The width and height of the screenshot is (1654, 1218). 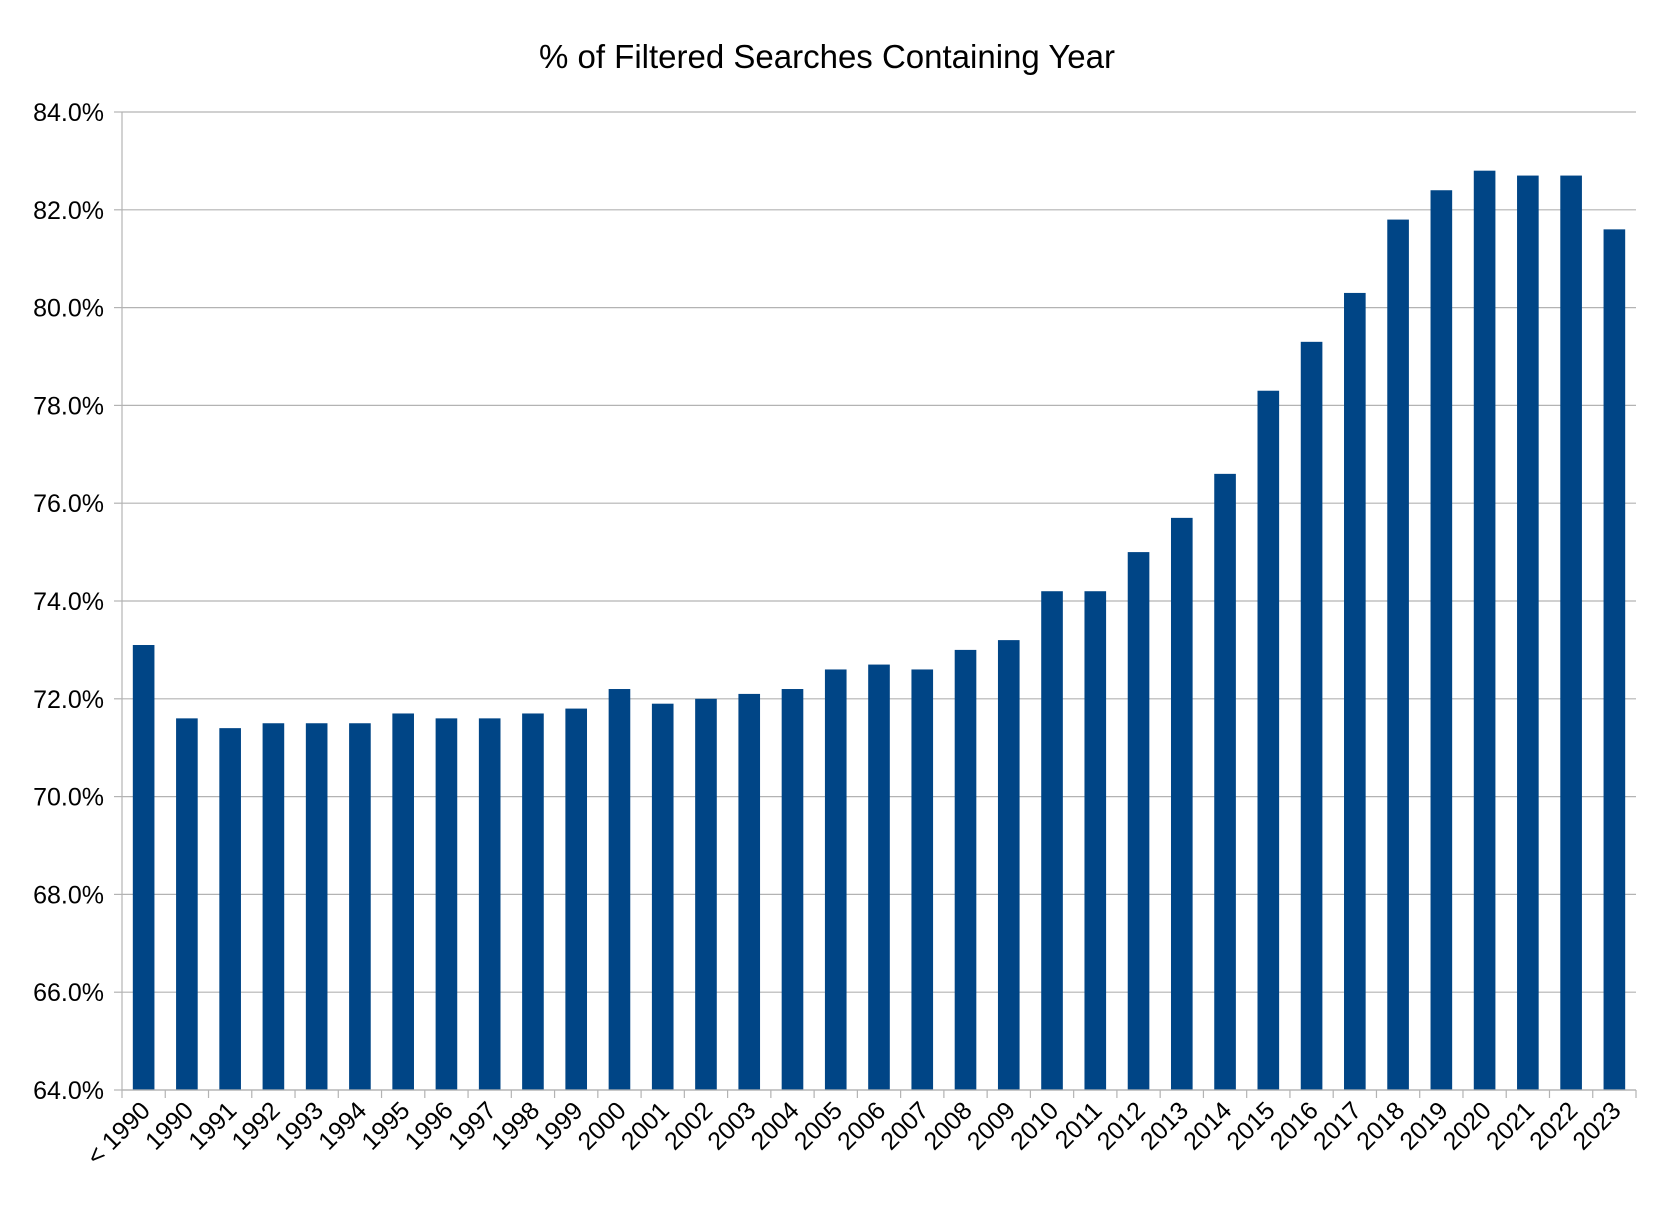 I want to click on y-tick-label: 64.0%, so click(x=68, y=1091).